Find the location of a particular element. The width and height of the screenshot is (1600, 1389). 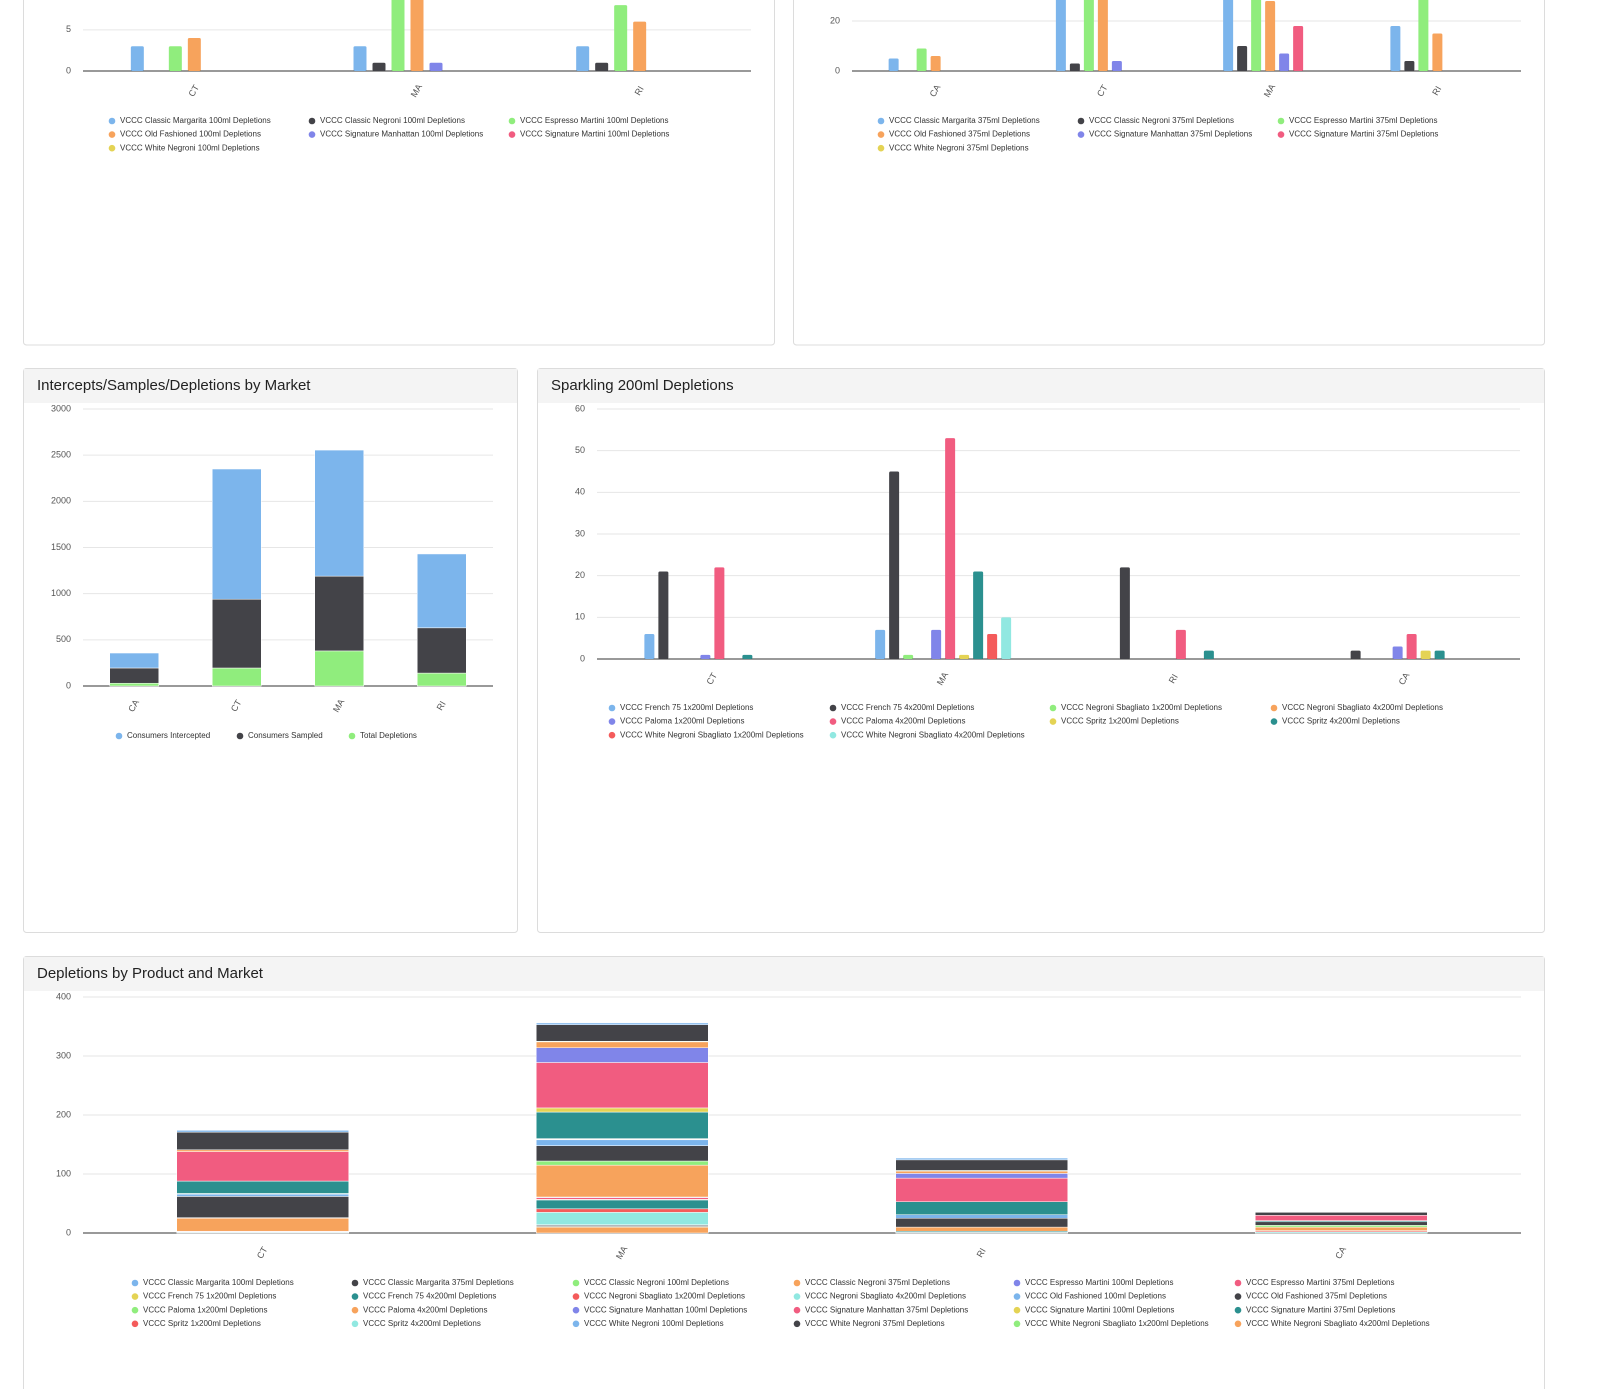

legend-label: VCCC Paloma 4x200ml Depletions is located at coordinates (903, 721).